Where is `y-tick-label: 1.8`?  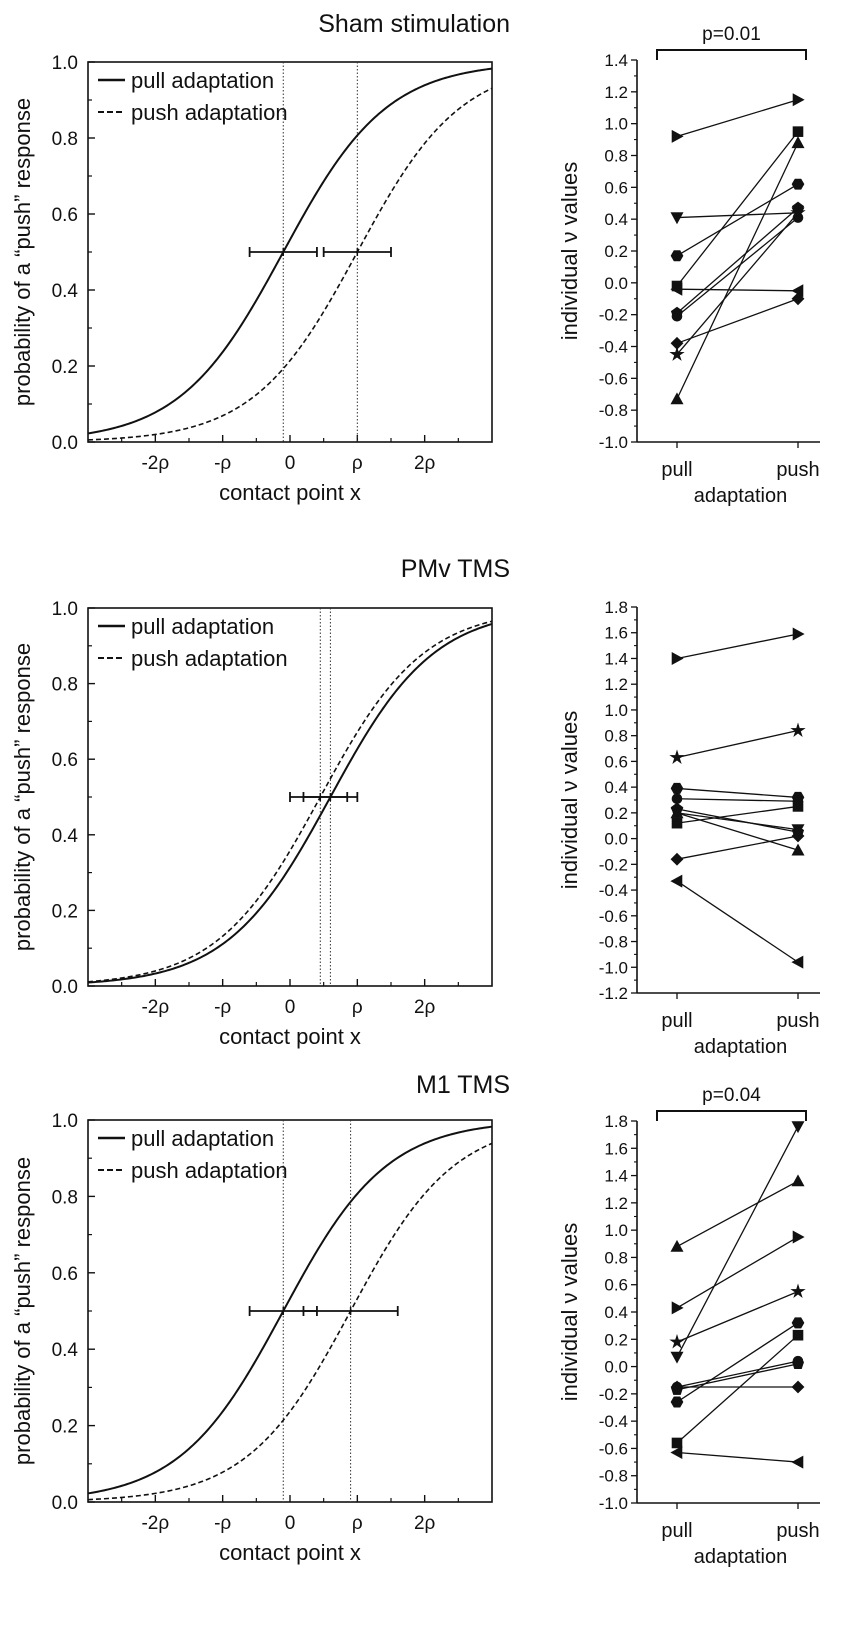 y-tick-label: 1.8 is located at coordinates (616, 607).